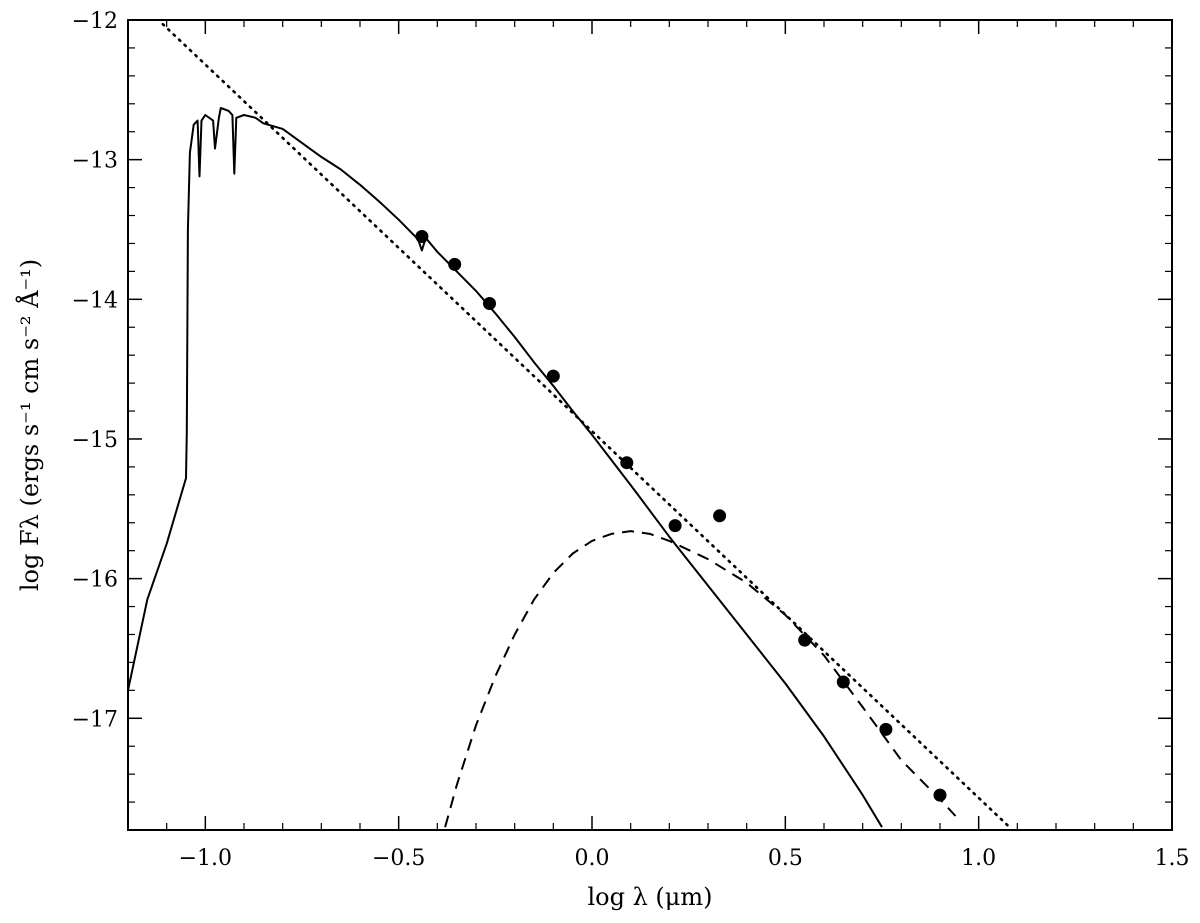  What do you see at coordinates (649, 897) in the screenshot?
I see `x-axis-label: log λ (μm)` at bounding box center [649, 897].